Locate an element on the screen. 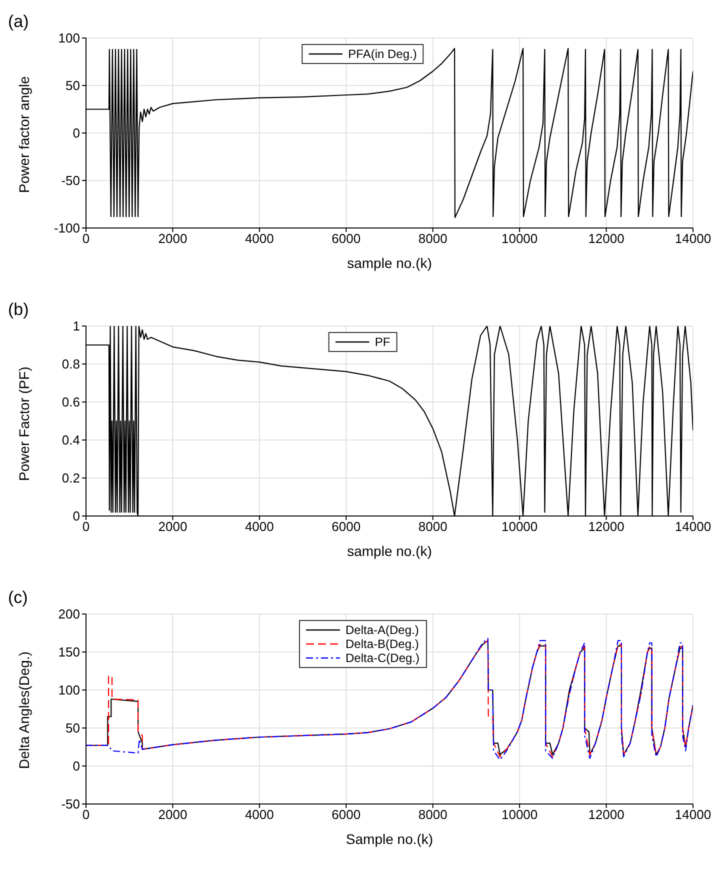 The width and height of the screenshot is (725, 880). legend-label: PFA(in Deg.) is located at coordinates (382, 54).